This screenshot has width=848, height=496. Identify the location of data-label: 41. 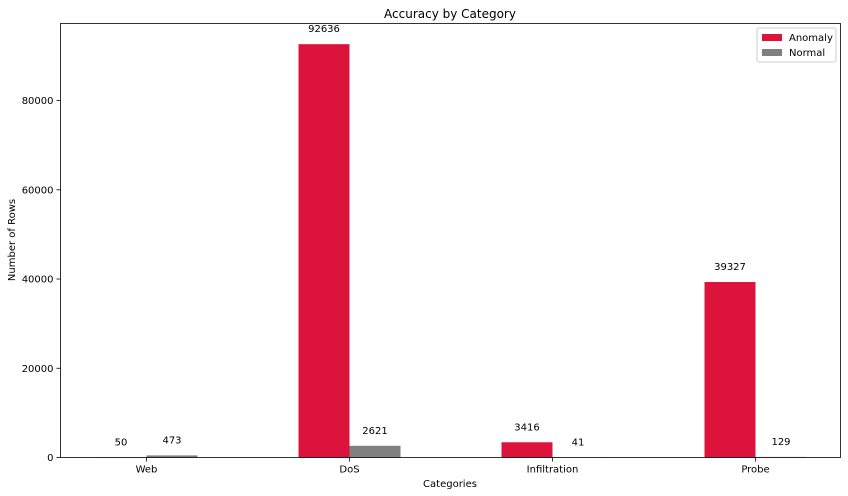
(578, 442).